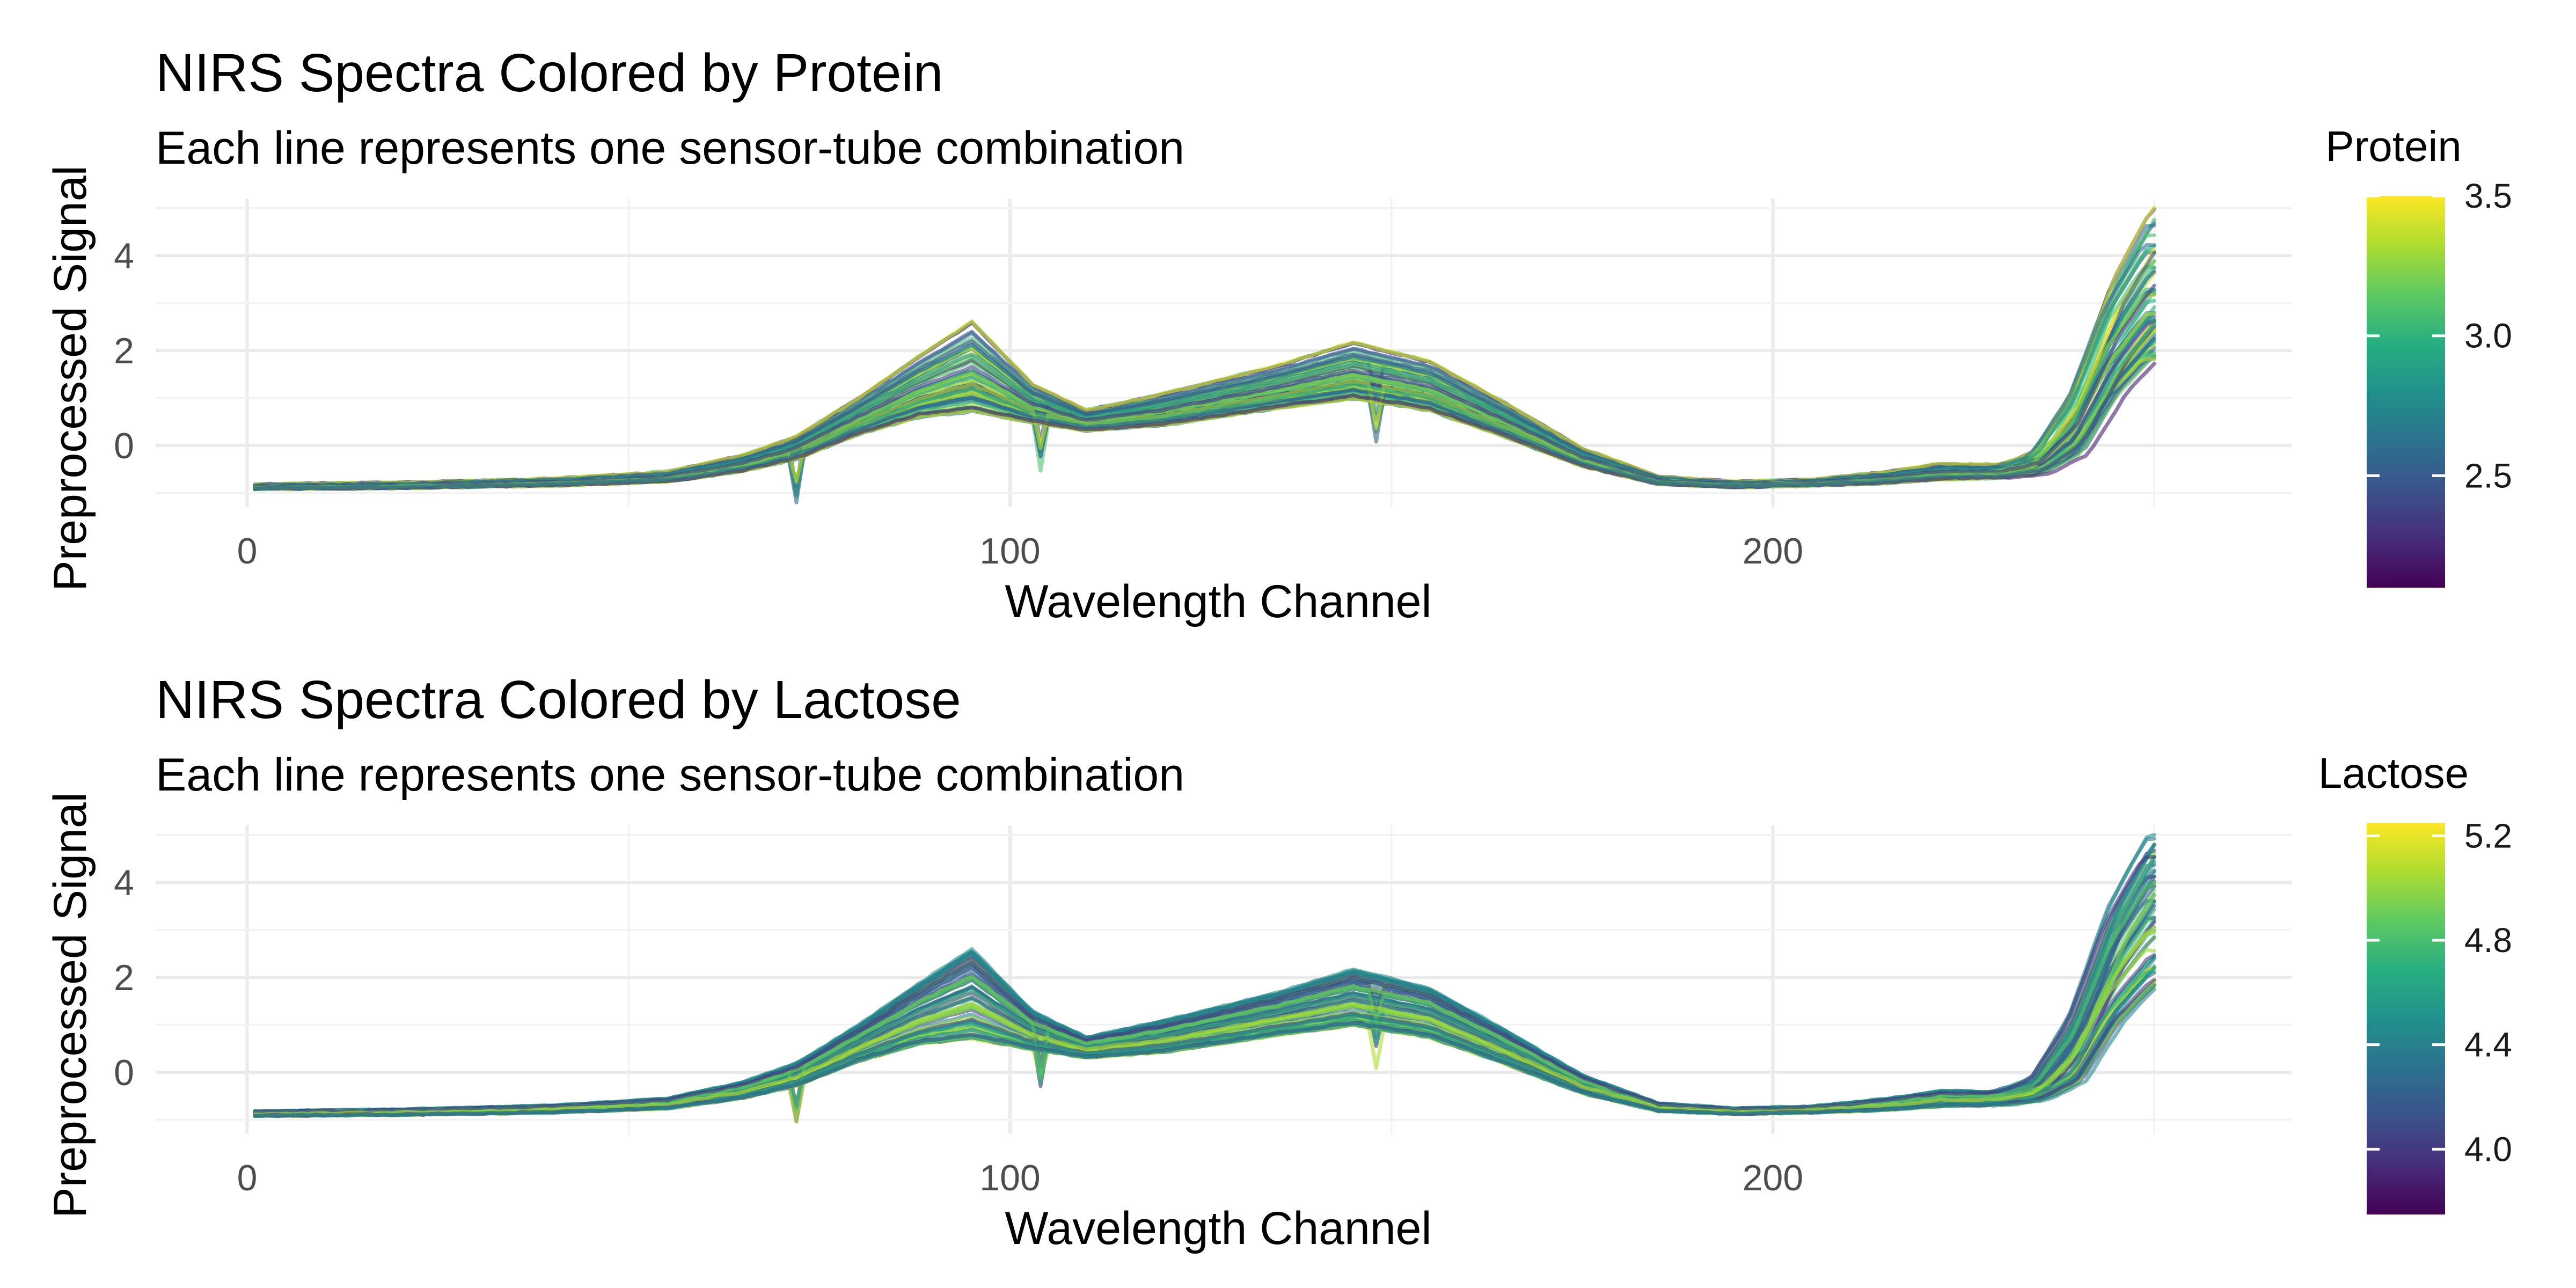  I want to click on legend-title: Protein, so click(2393, 146).